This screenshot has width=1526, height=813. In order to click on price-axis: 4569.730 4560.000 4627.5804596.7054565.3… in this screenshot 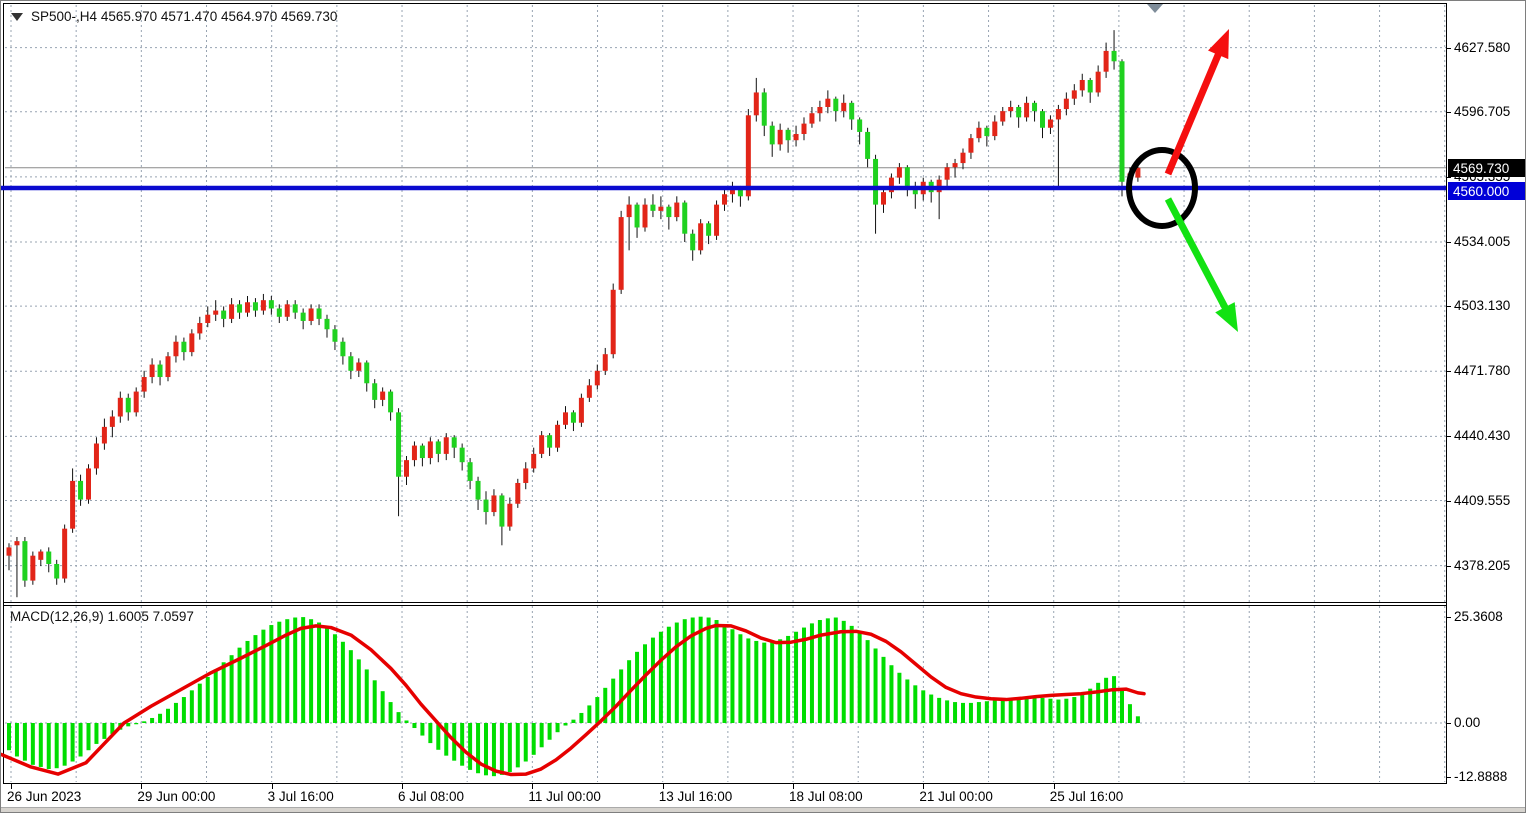, I will do `click(1485, 394)`.